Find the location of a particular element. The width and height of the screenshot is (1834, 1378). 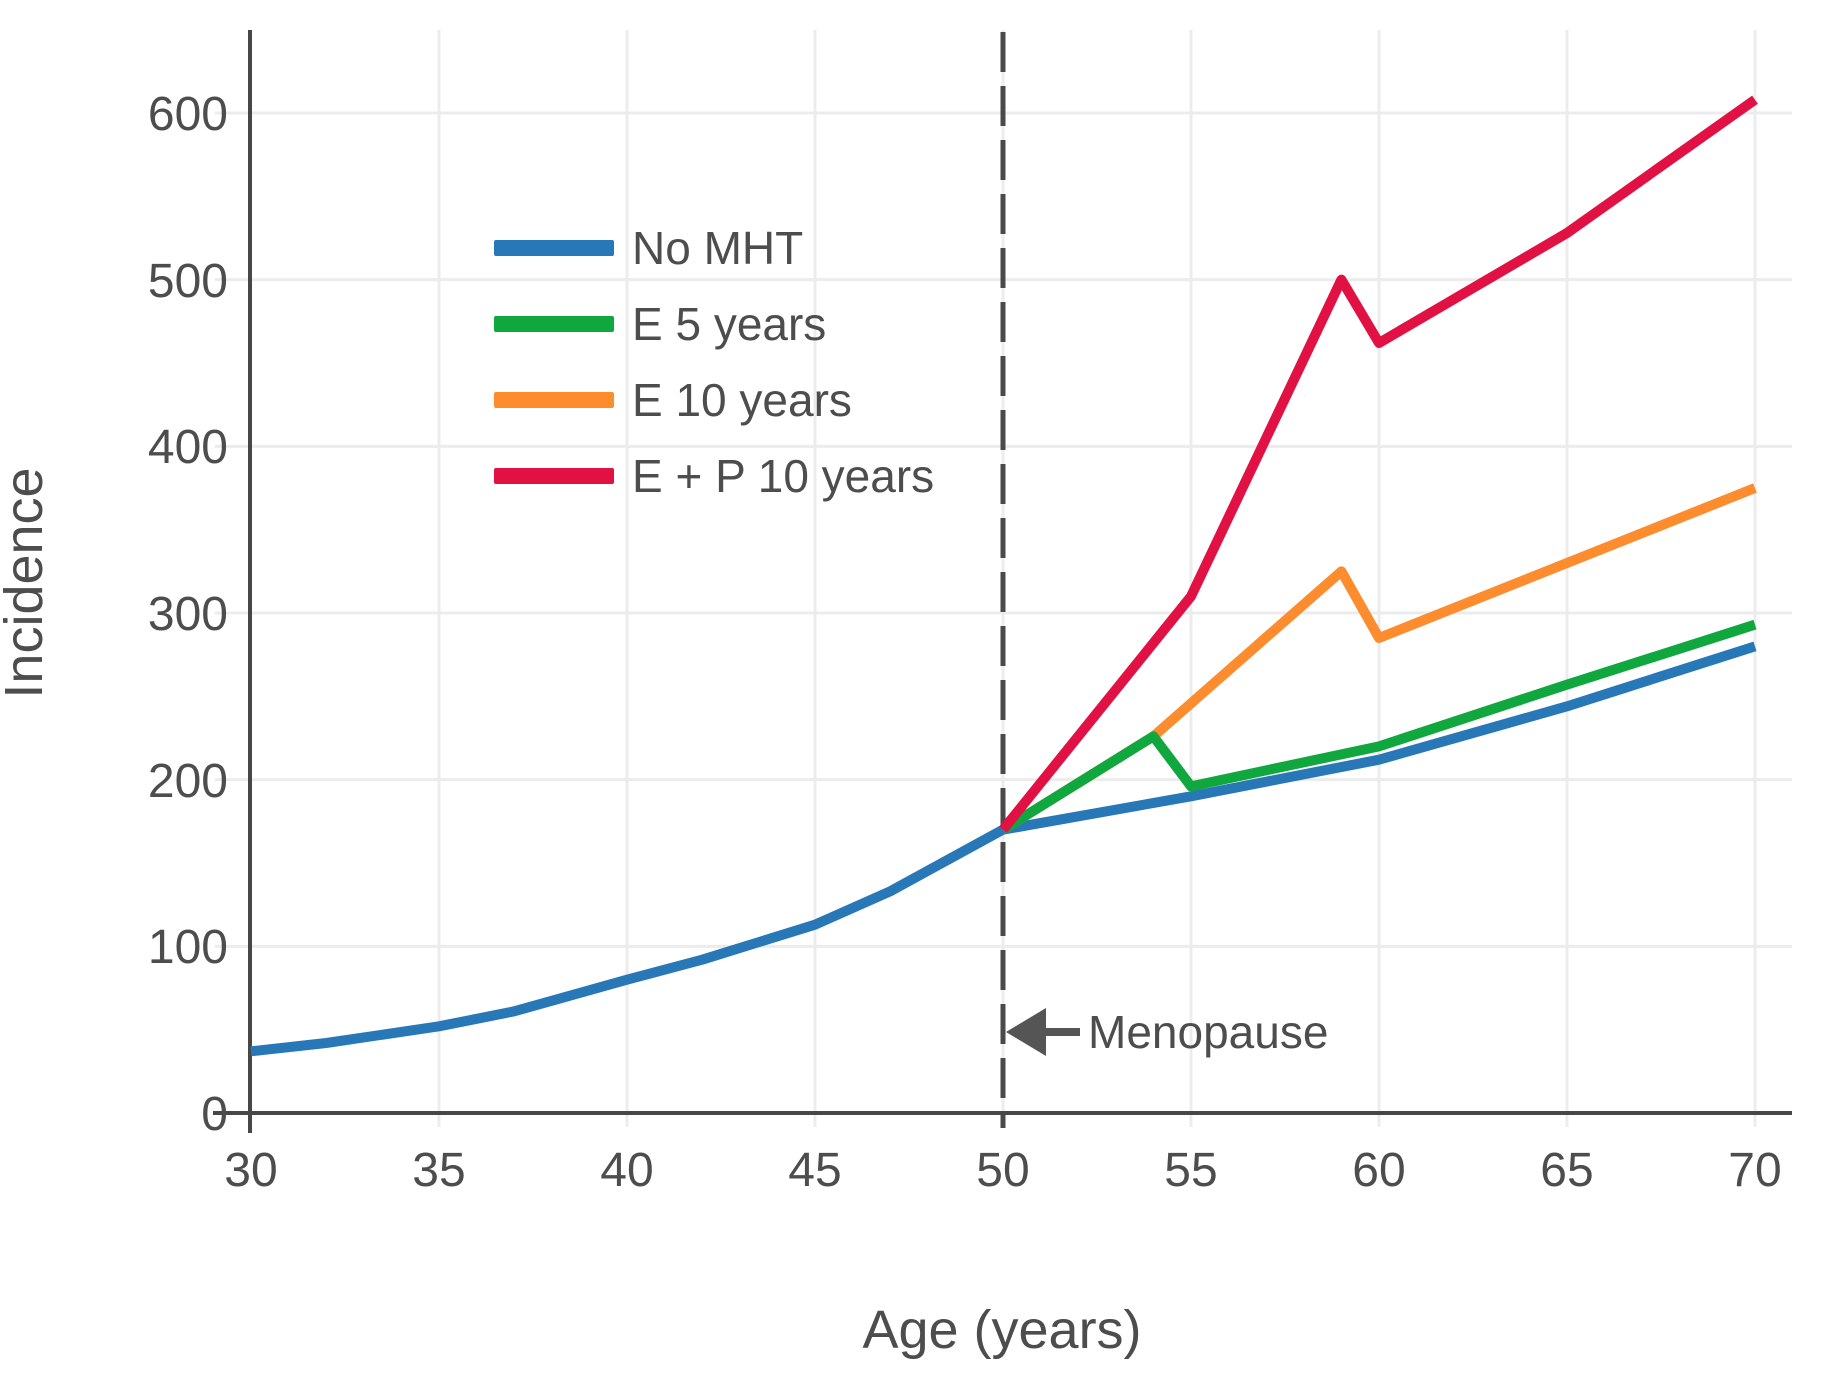

series-line-e-5-years is located at coordinates (1378, 726).